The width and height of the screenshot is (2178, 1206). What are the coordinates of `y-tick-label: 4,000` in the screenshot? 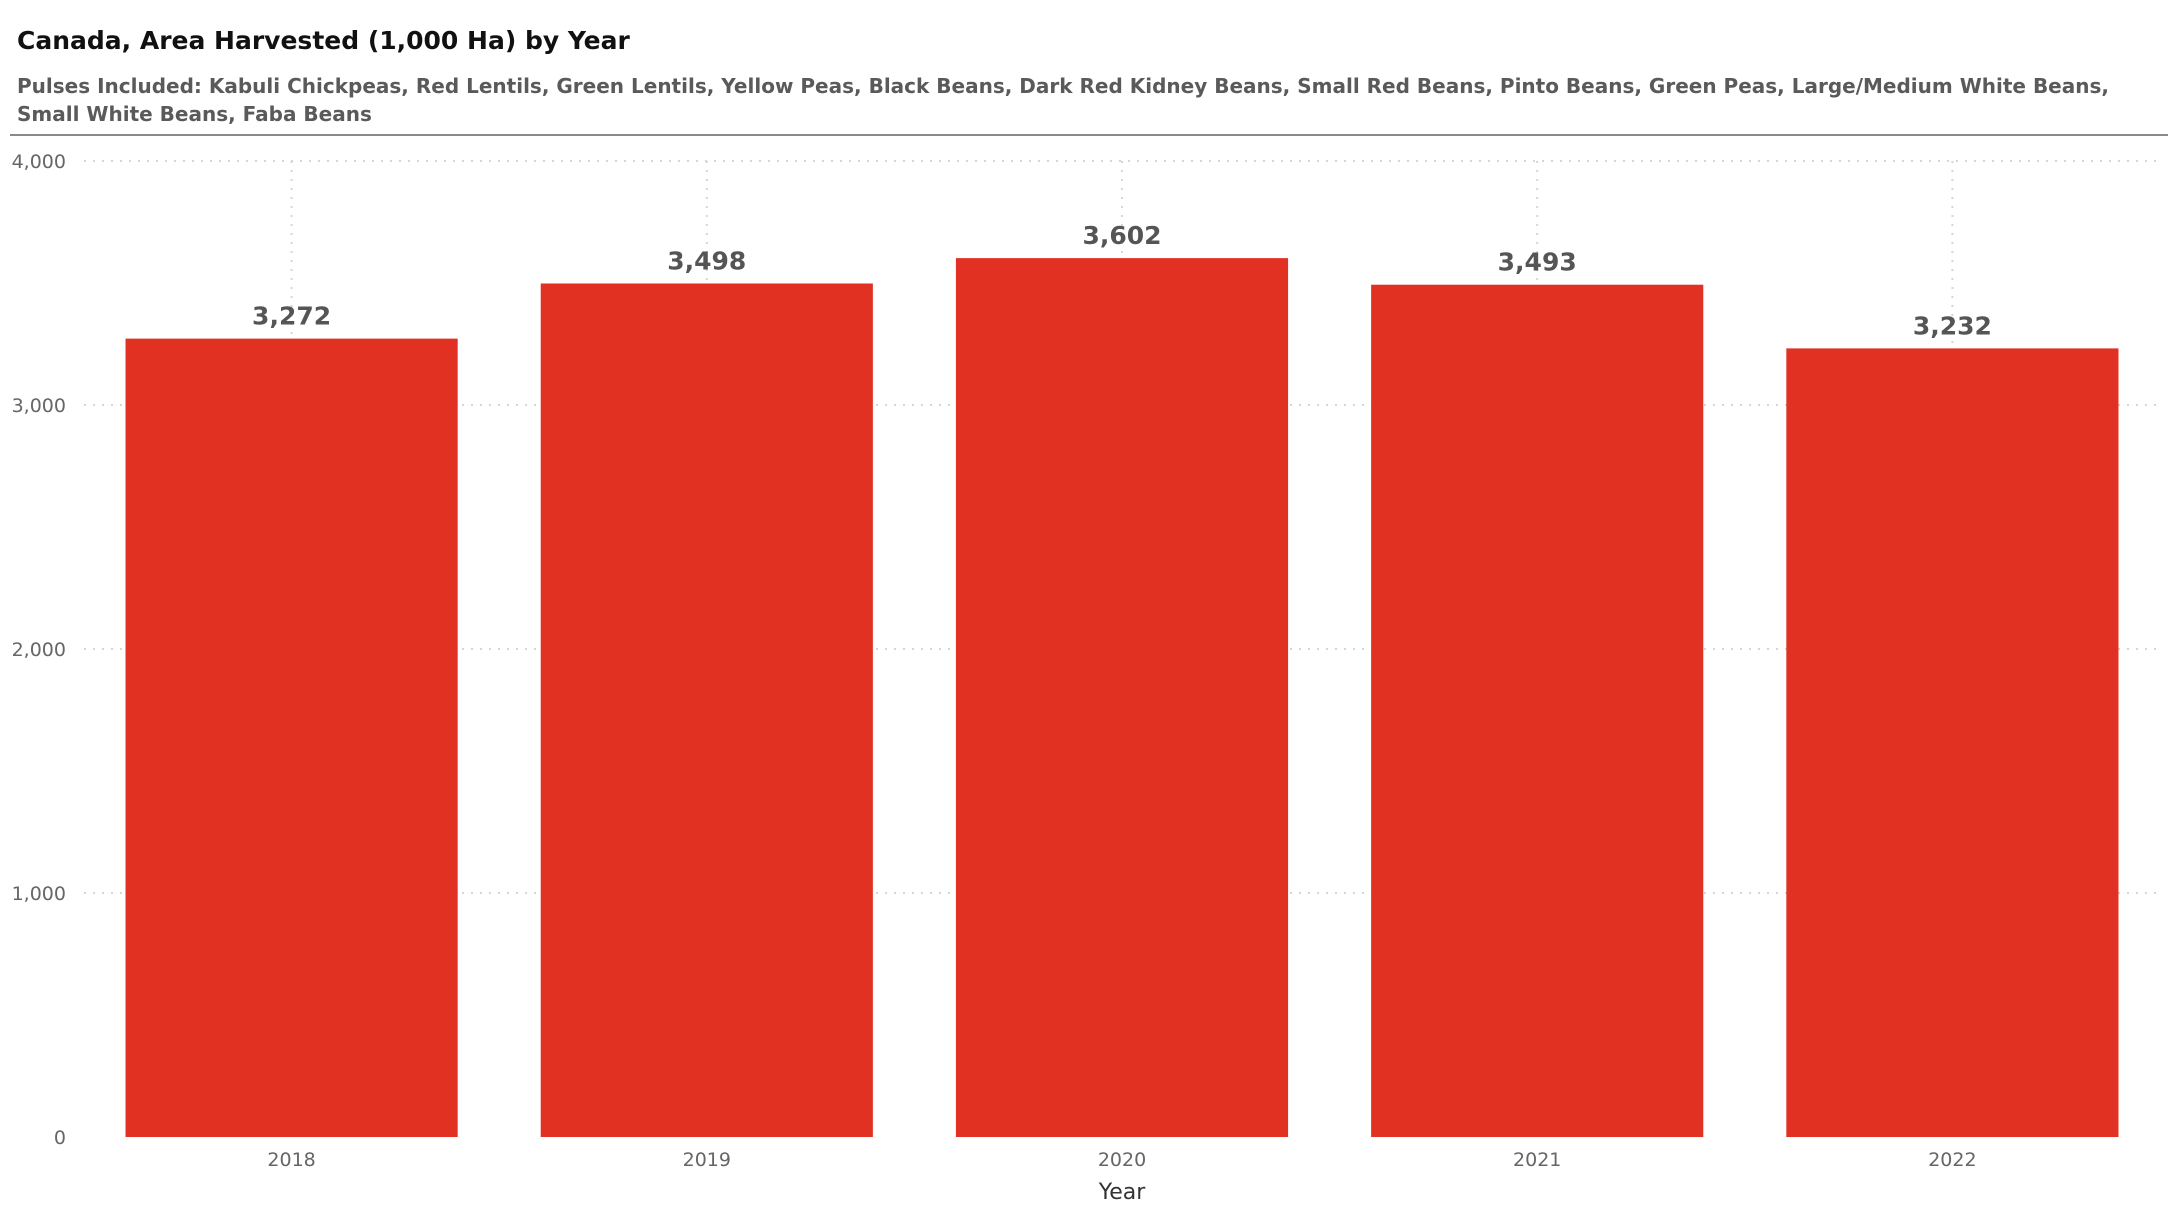 It's located at (39, 162).